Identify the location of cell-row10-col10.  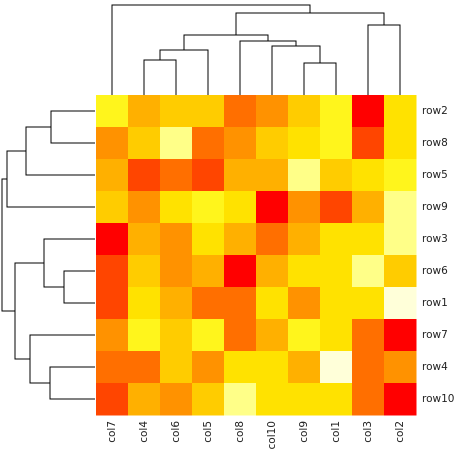
(272, 399).